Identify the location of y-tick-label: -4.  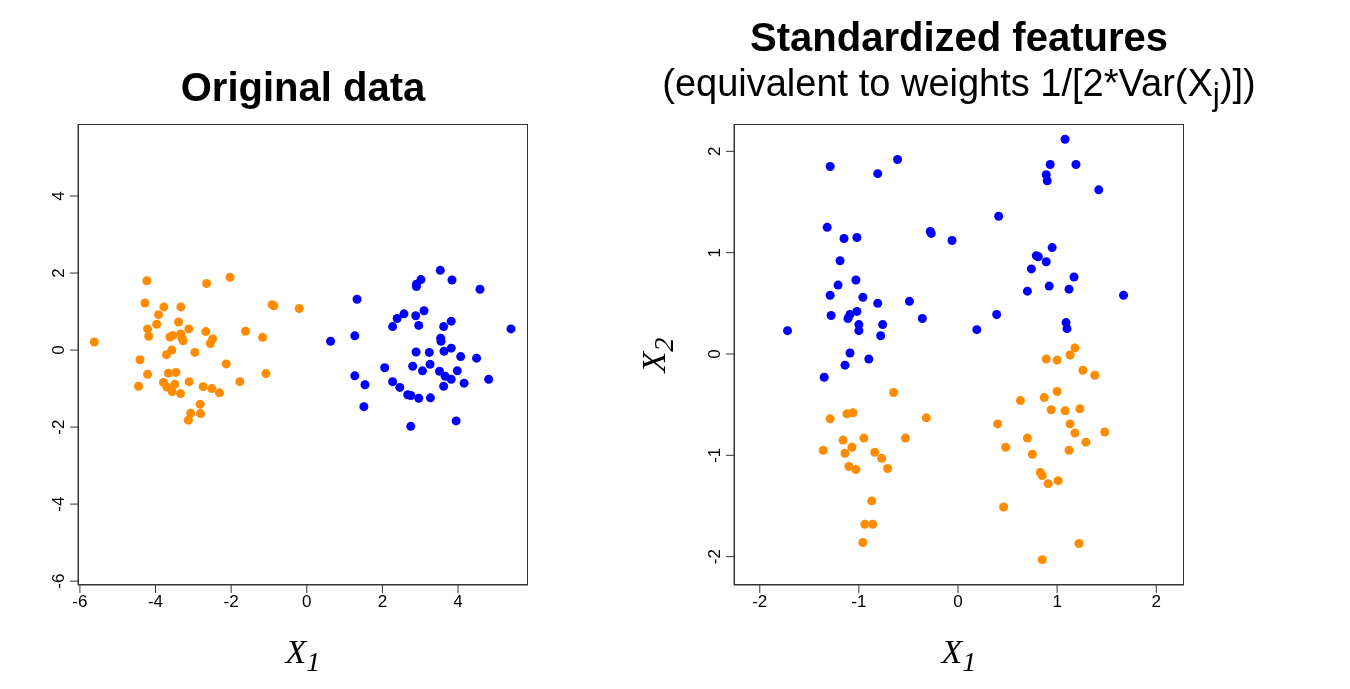
(58, 504).